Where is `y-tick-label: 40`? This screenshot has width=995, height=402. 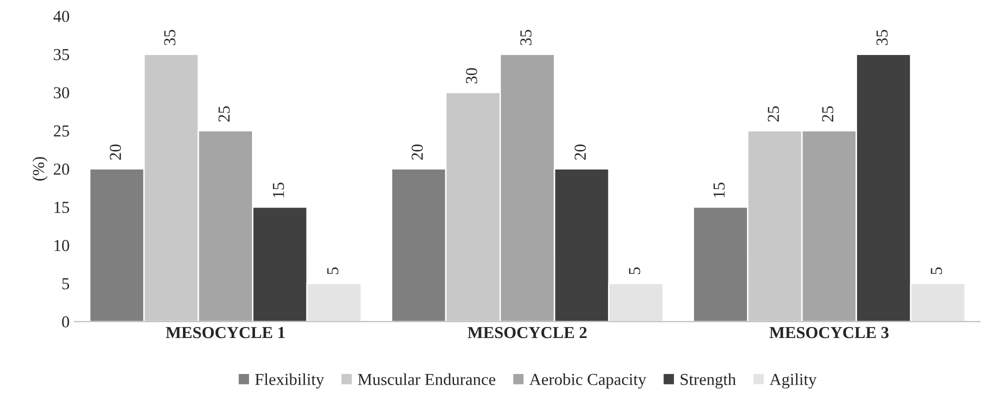 y-tick-label: 40 is located at coordinates (61, 16).